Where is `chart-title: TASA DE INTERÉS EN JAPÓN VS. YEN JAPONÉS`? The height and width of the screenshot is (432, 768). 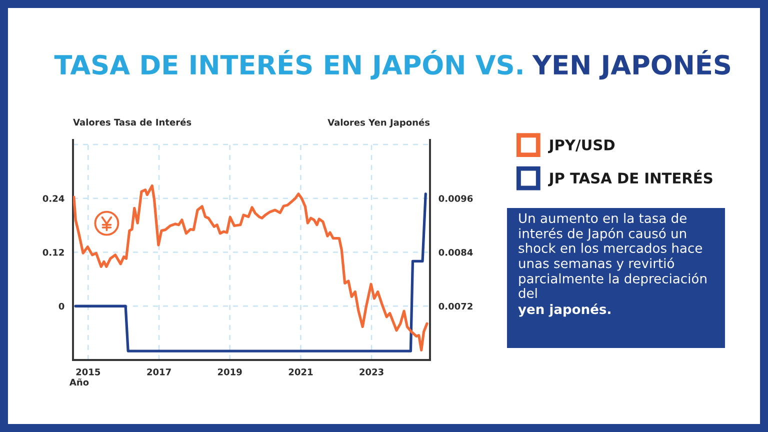
chart-title: TASA DE INTERÉS EN JAPÓN VS. YEN JAPONÉS is located at coordinates (392, 65).